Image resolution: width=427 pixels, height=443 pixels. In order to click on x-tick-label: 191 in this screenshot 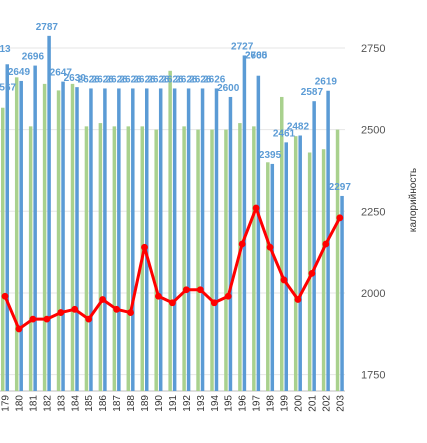, I will do `click(173, 403)`.